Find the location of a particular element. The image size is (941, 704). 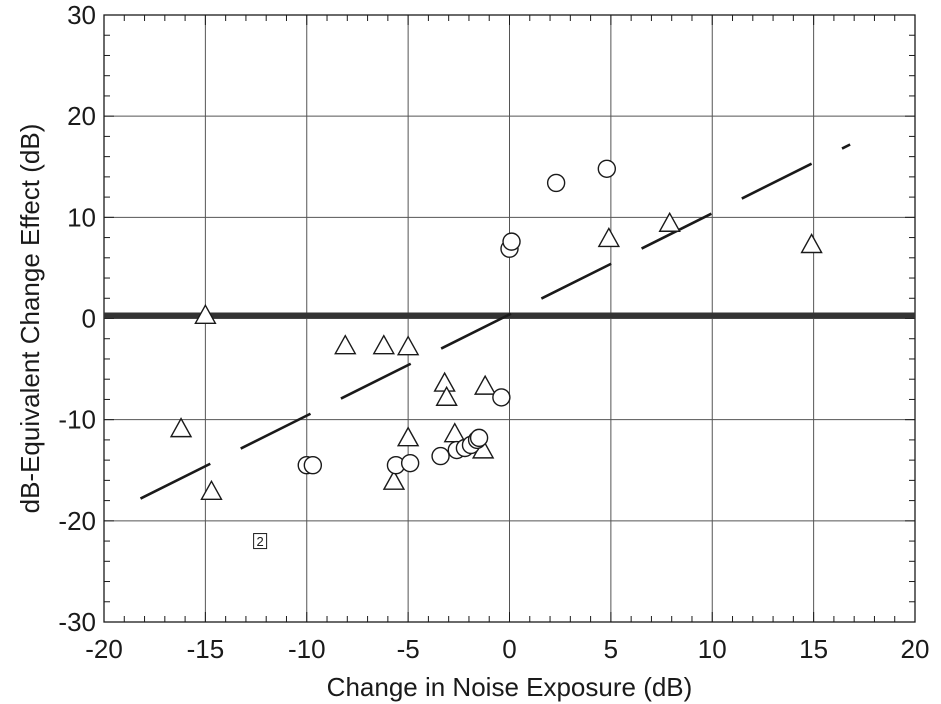

annotation-label: 2 is located at coordinates (260, 541).